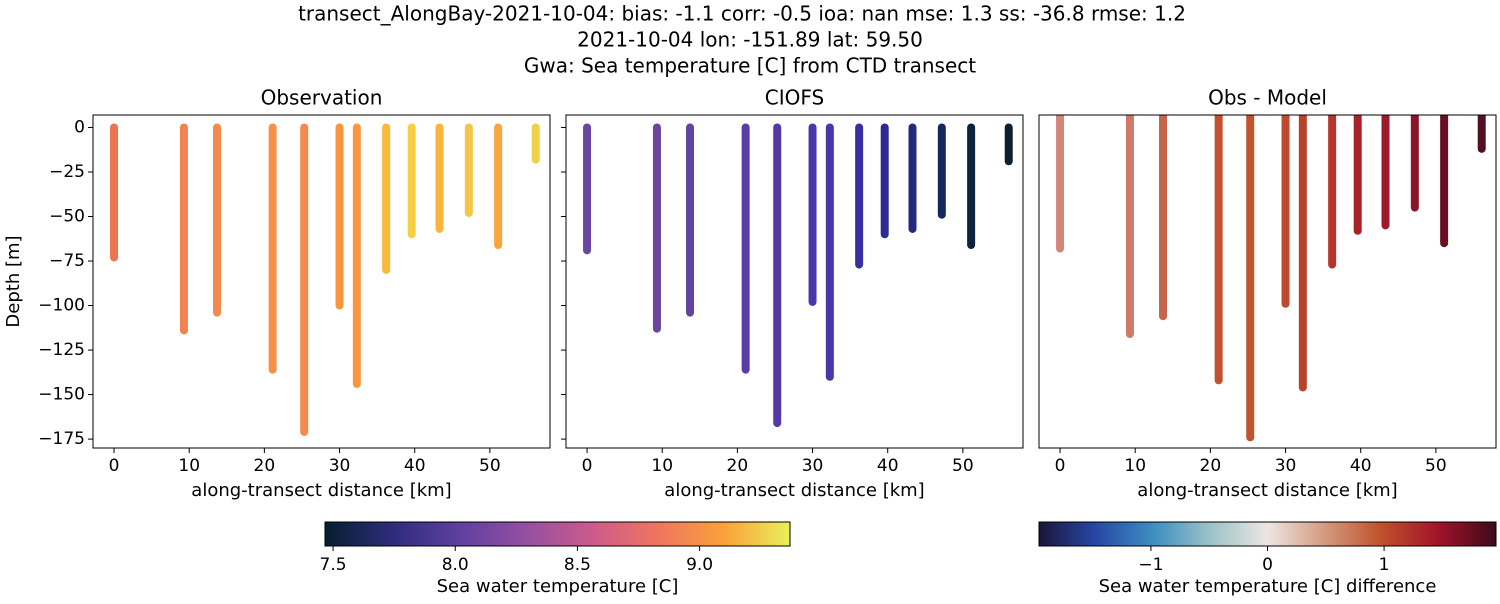 The height and width of the screenshot is (604, 1500). I want to click on y-tick-label: −175, so click(61, 439).